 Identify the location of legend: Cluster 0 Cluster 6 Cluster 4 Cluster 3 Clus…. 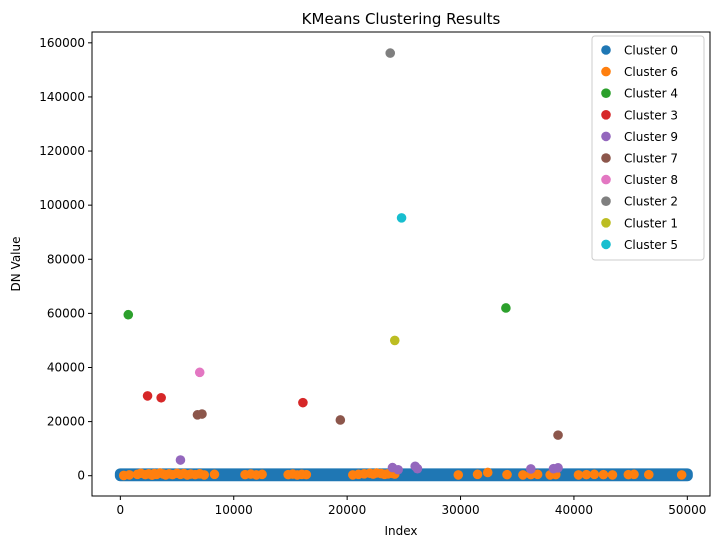
(648, 148).